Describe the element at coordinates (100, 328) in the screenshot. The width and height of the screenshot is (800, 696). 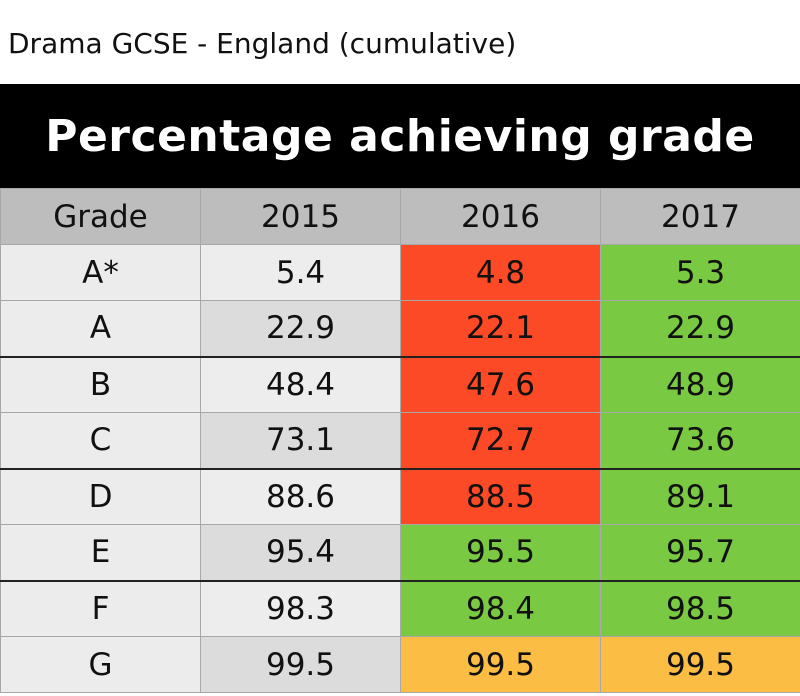
I see `grade-cell: A` at that location.